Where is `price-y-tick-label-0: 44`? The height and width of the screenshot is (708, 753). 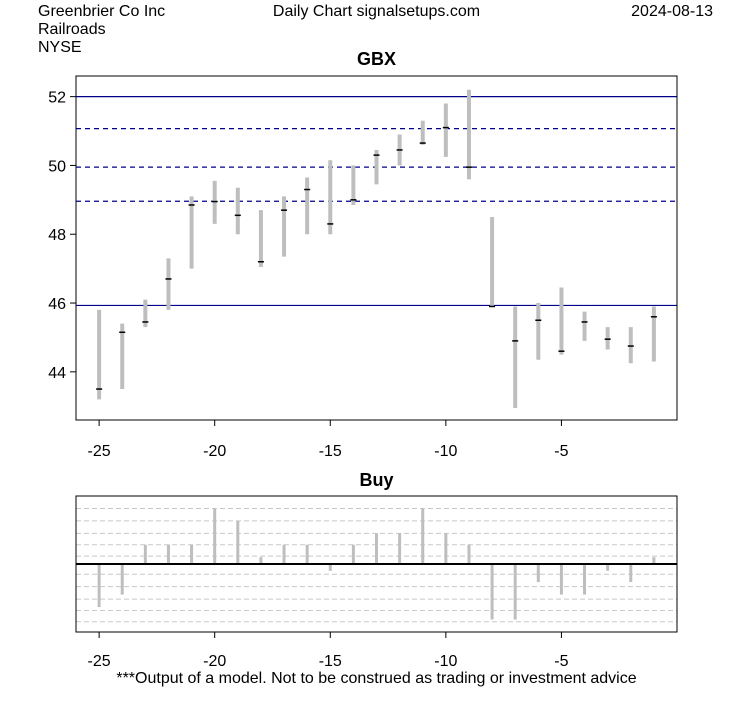
price-y-tick-label-0: 44 is located at coordinates (57, 373).